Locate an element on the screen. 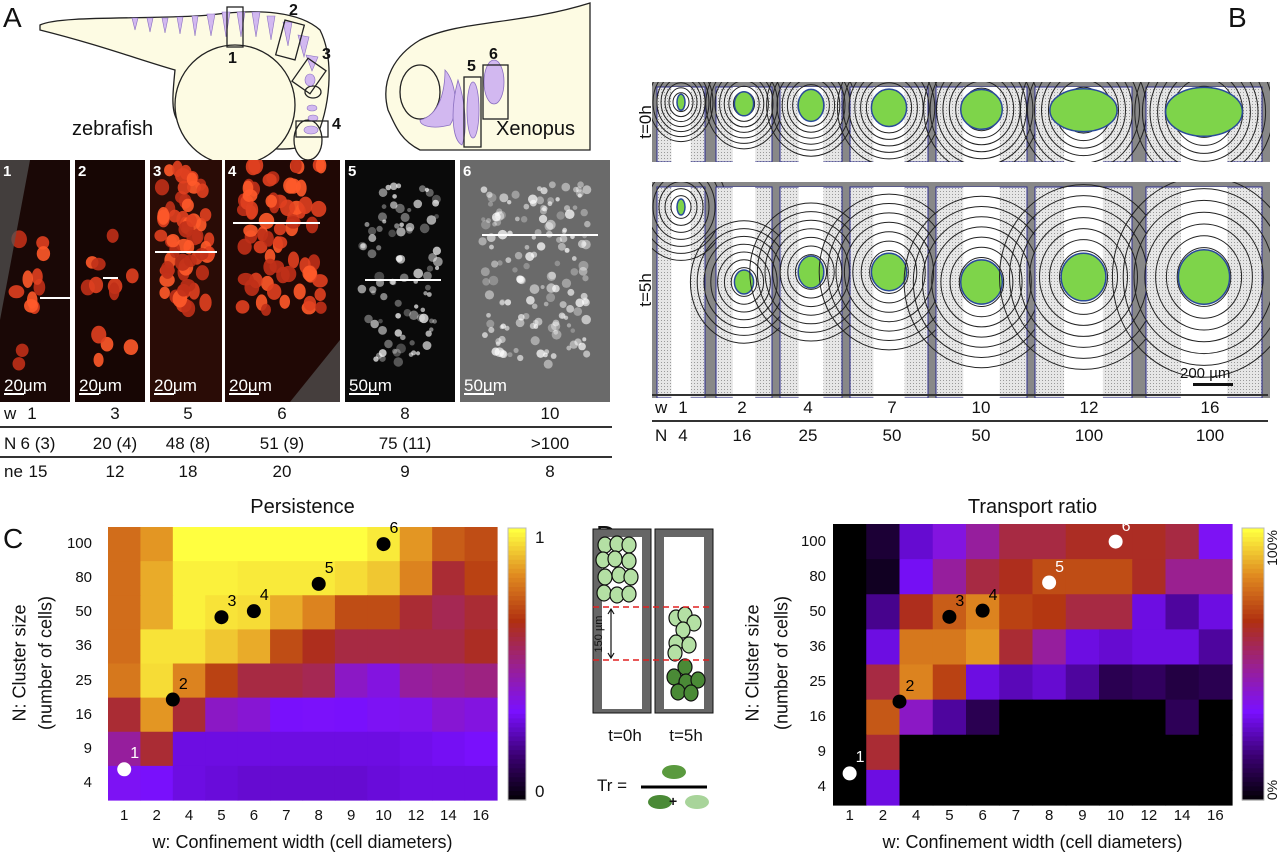 This screenshot has width=1280, height=858. panel-label-c: C is located at coordinates (13, 538).